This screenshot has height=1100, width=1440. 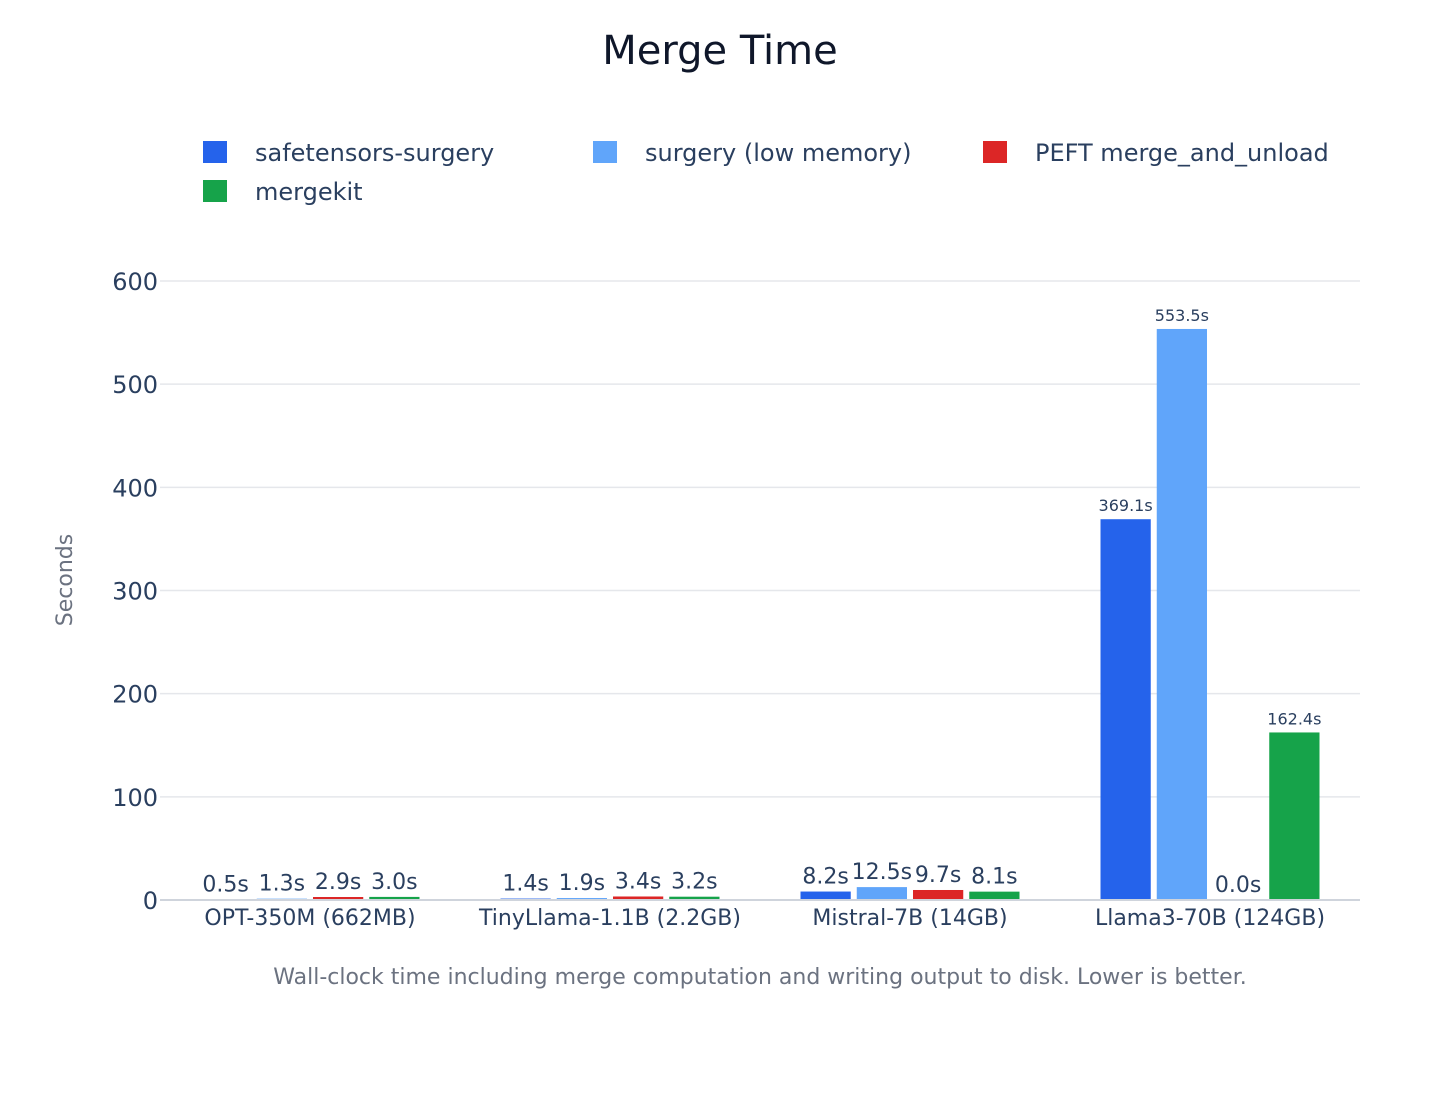 I want to click on y-axis-ticks: 0 100 200 300 400 500 600, so click(x=135, y=591).